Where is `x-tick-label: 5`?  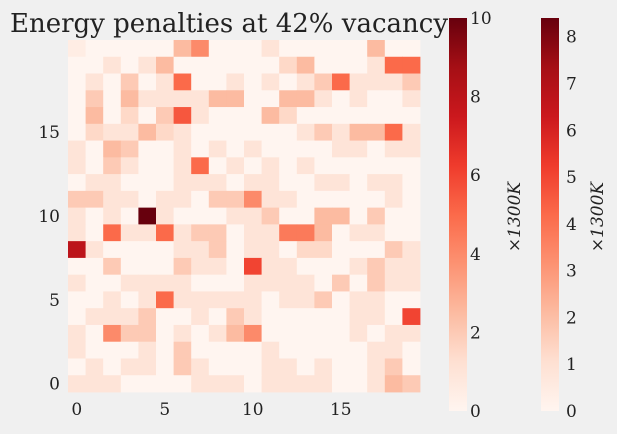 x-tick-label: 5 is located at coordinates (164, 410).